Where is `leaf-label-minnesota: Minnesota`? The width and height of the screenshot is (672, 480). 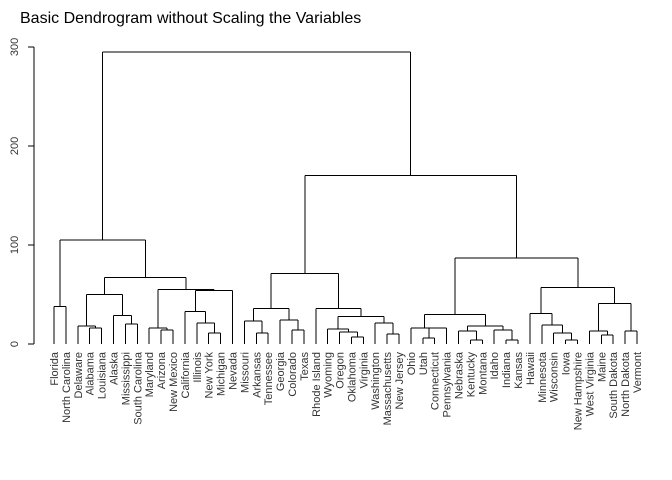
leaf-label-minnesota: Minnesota is located at coordinates (543, 377).